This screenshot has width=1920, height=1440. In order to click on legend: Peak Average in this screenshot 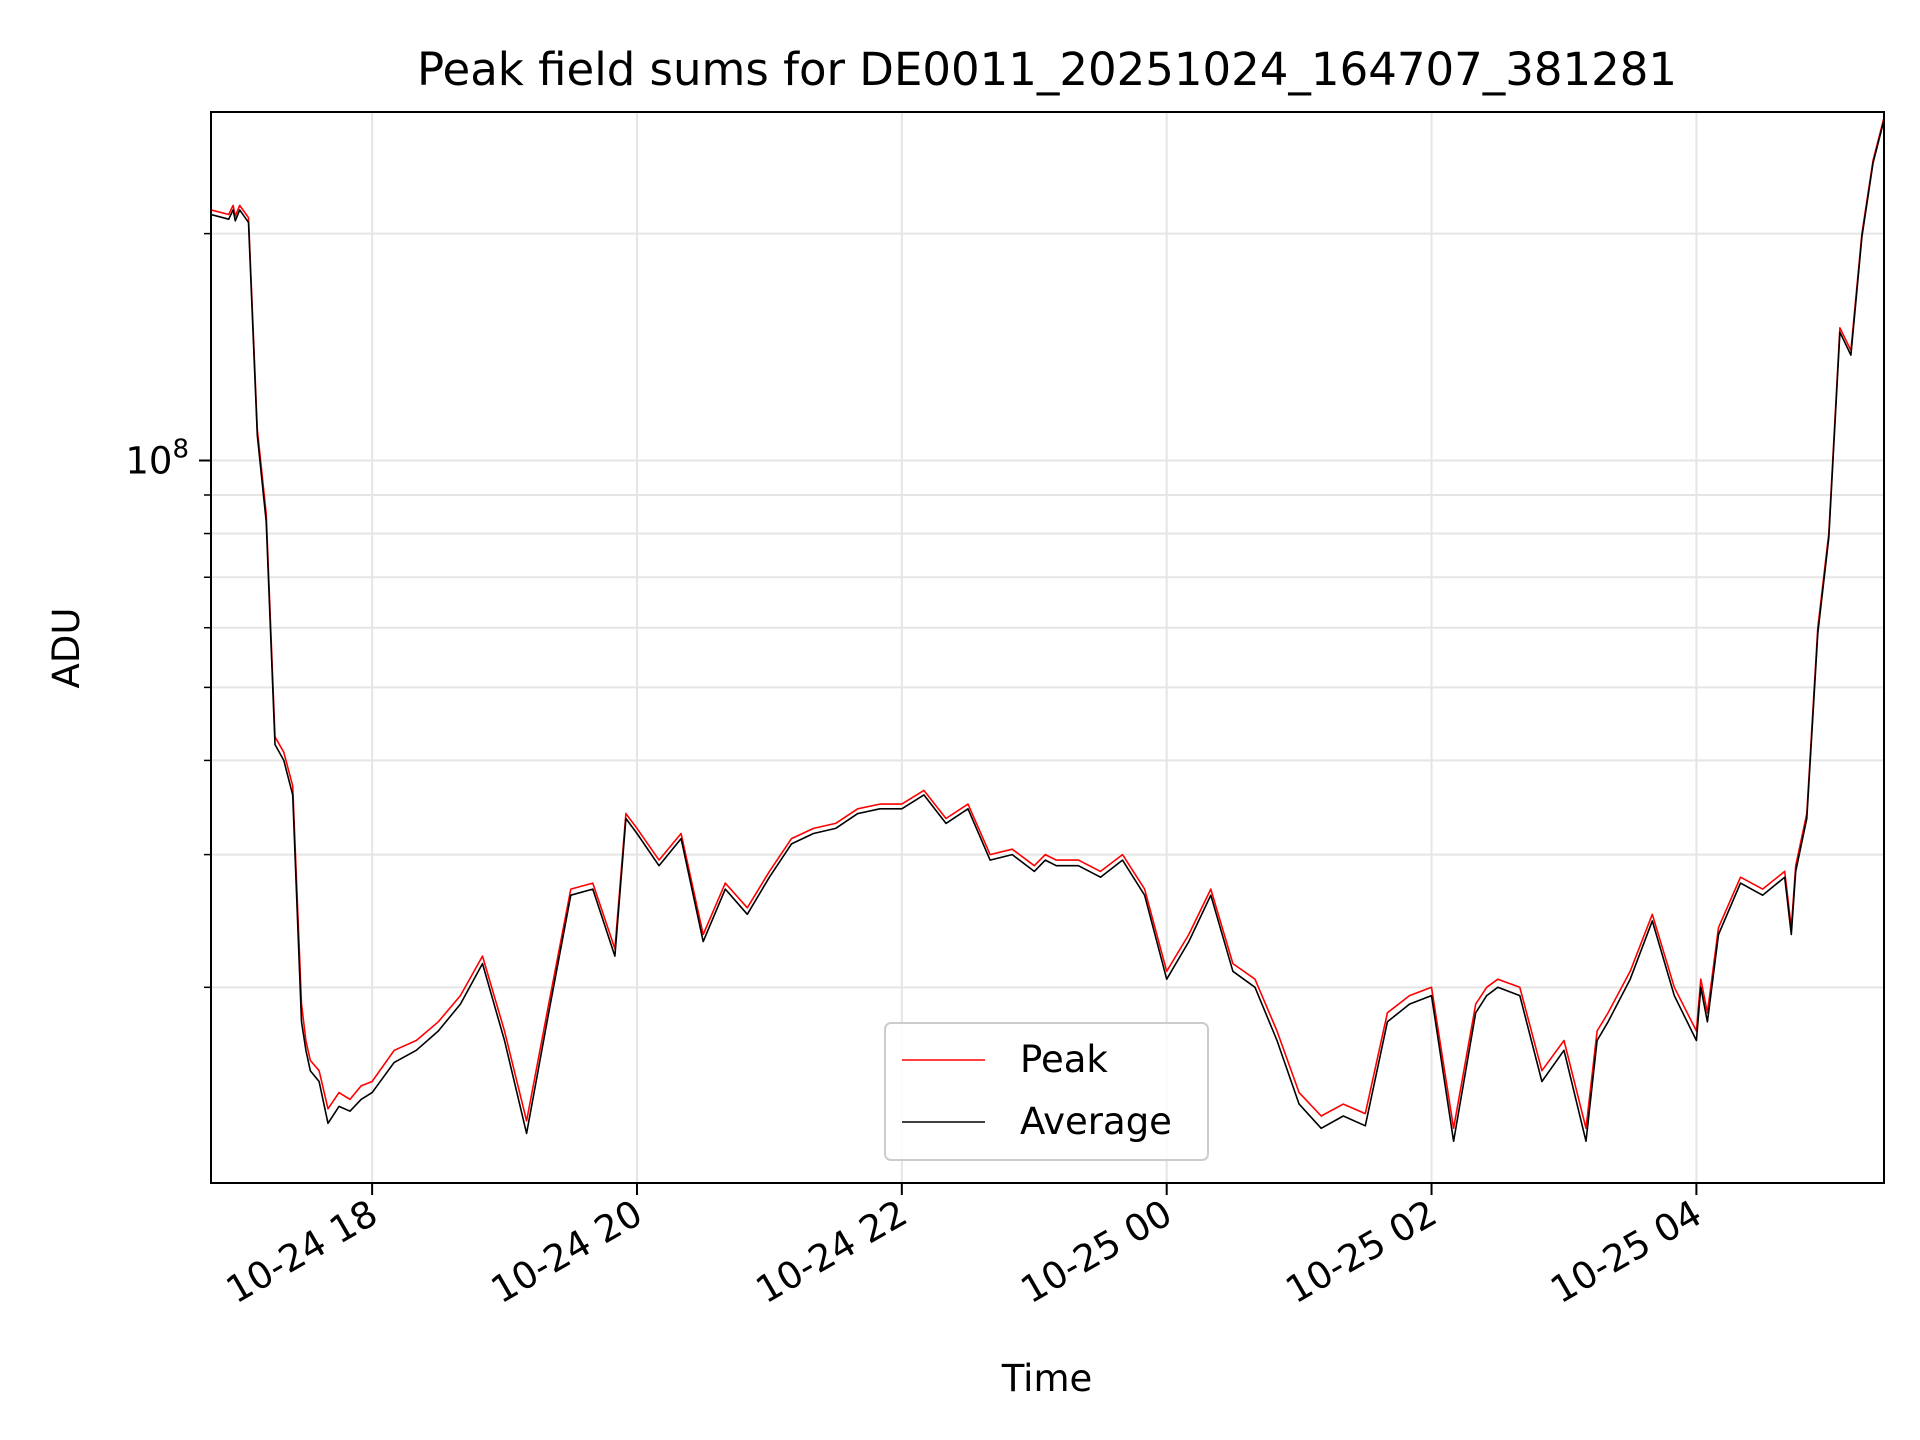, I will do `click(1046, 1091)`.